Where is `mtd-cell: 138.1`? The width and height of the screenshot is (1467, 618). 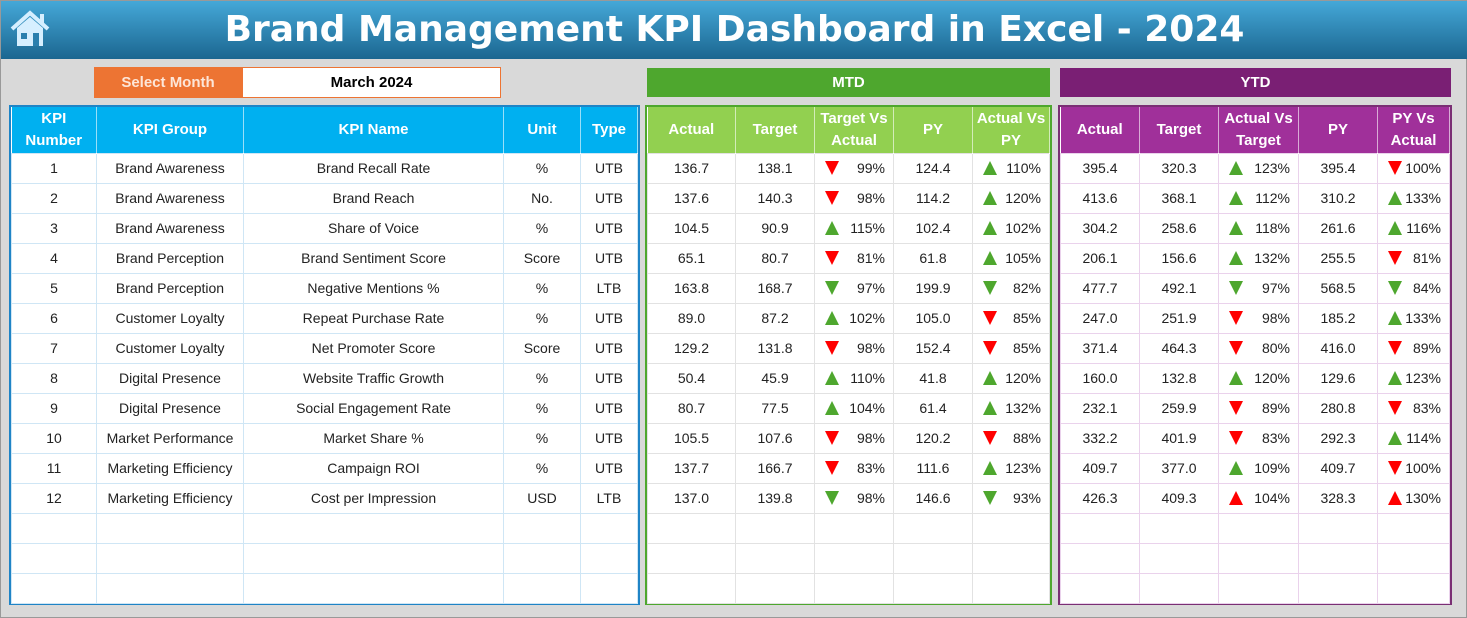
mtd-cell: 138.1 is located at coordinates (775, 168).